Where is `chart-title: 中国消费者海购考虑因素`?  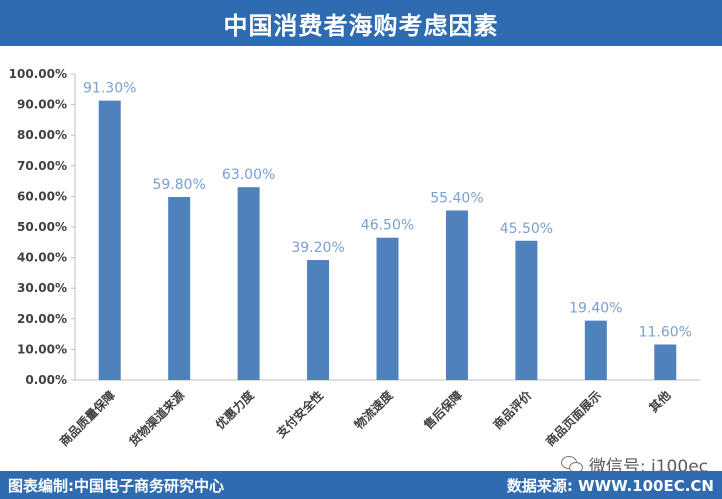 chart-title: 中国消费者海购考虑因素 is located at coordinates (361, 25).